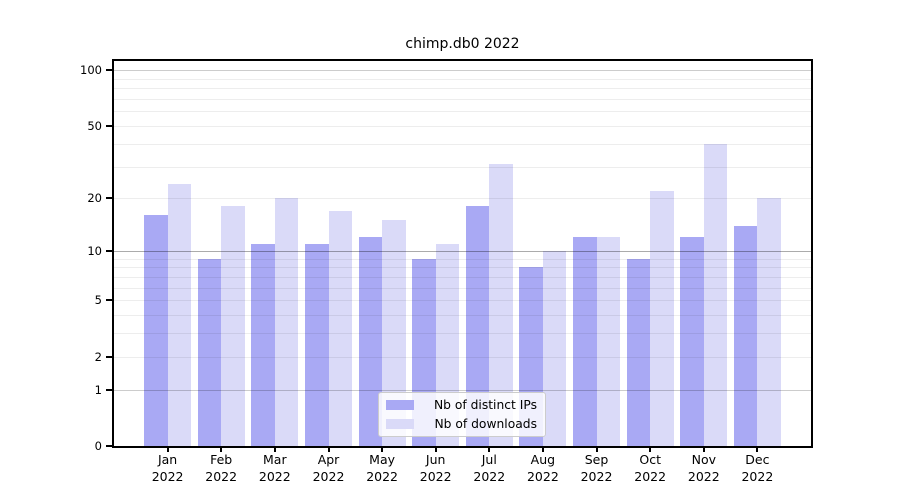  I want to click on x-tick-mark-may, so click(382, 449).